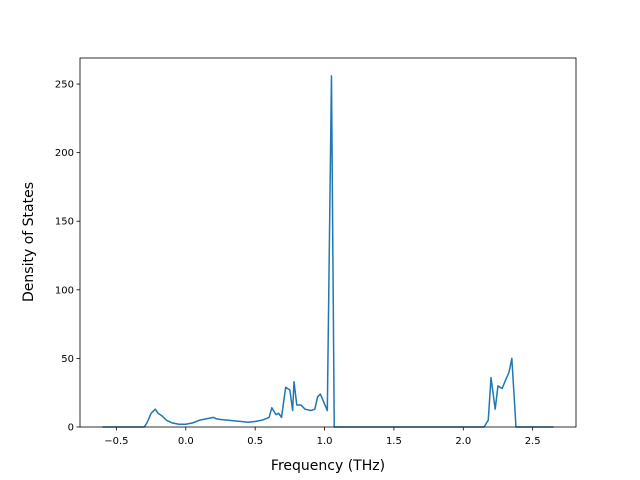 This screenshot has width=640, height=480. I want to click on y-axis-label: Density of States, so click(29, 242).